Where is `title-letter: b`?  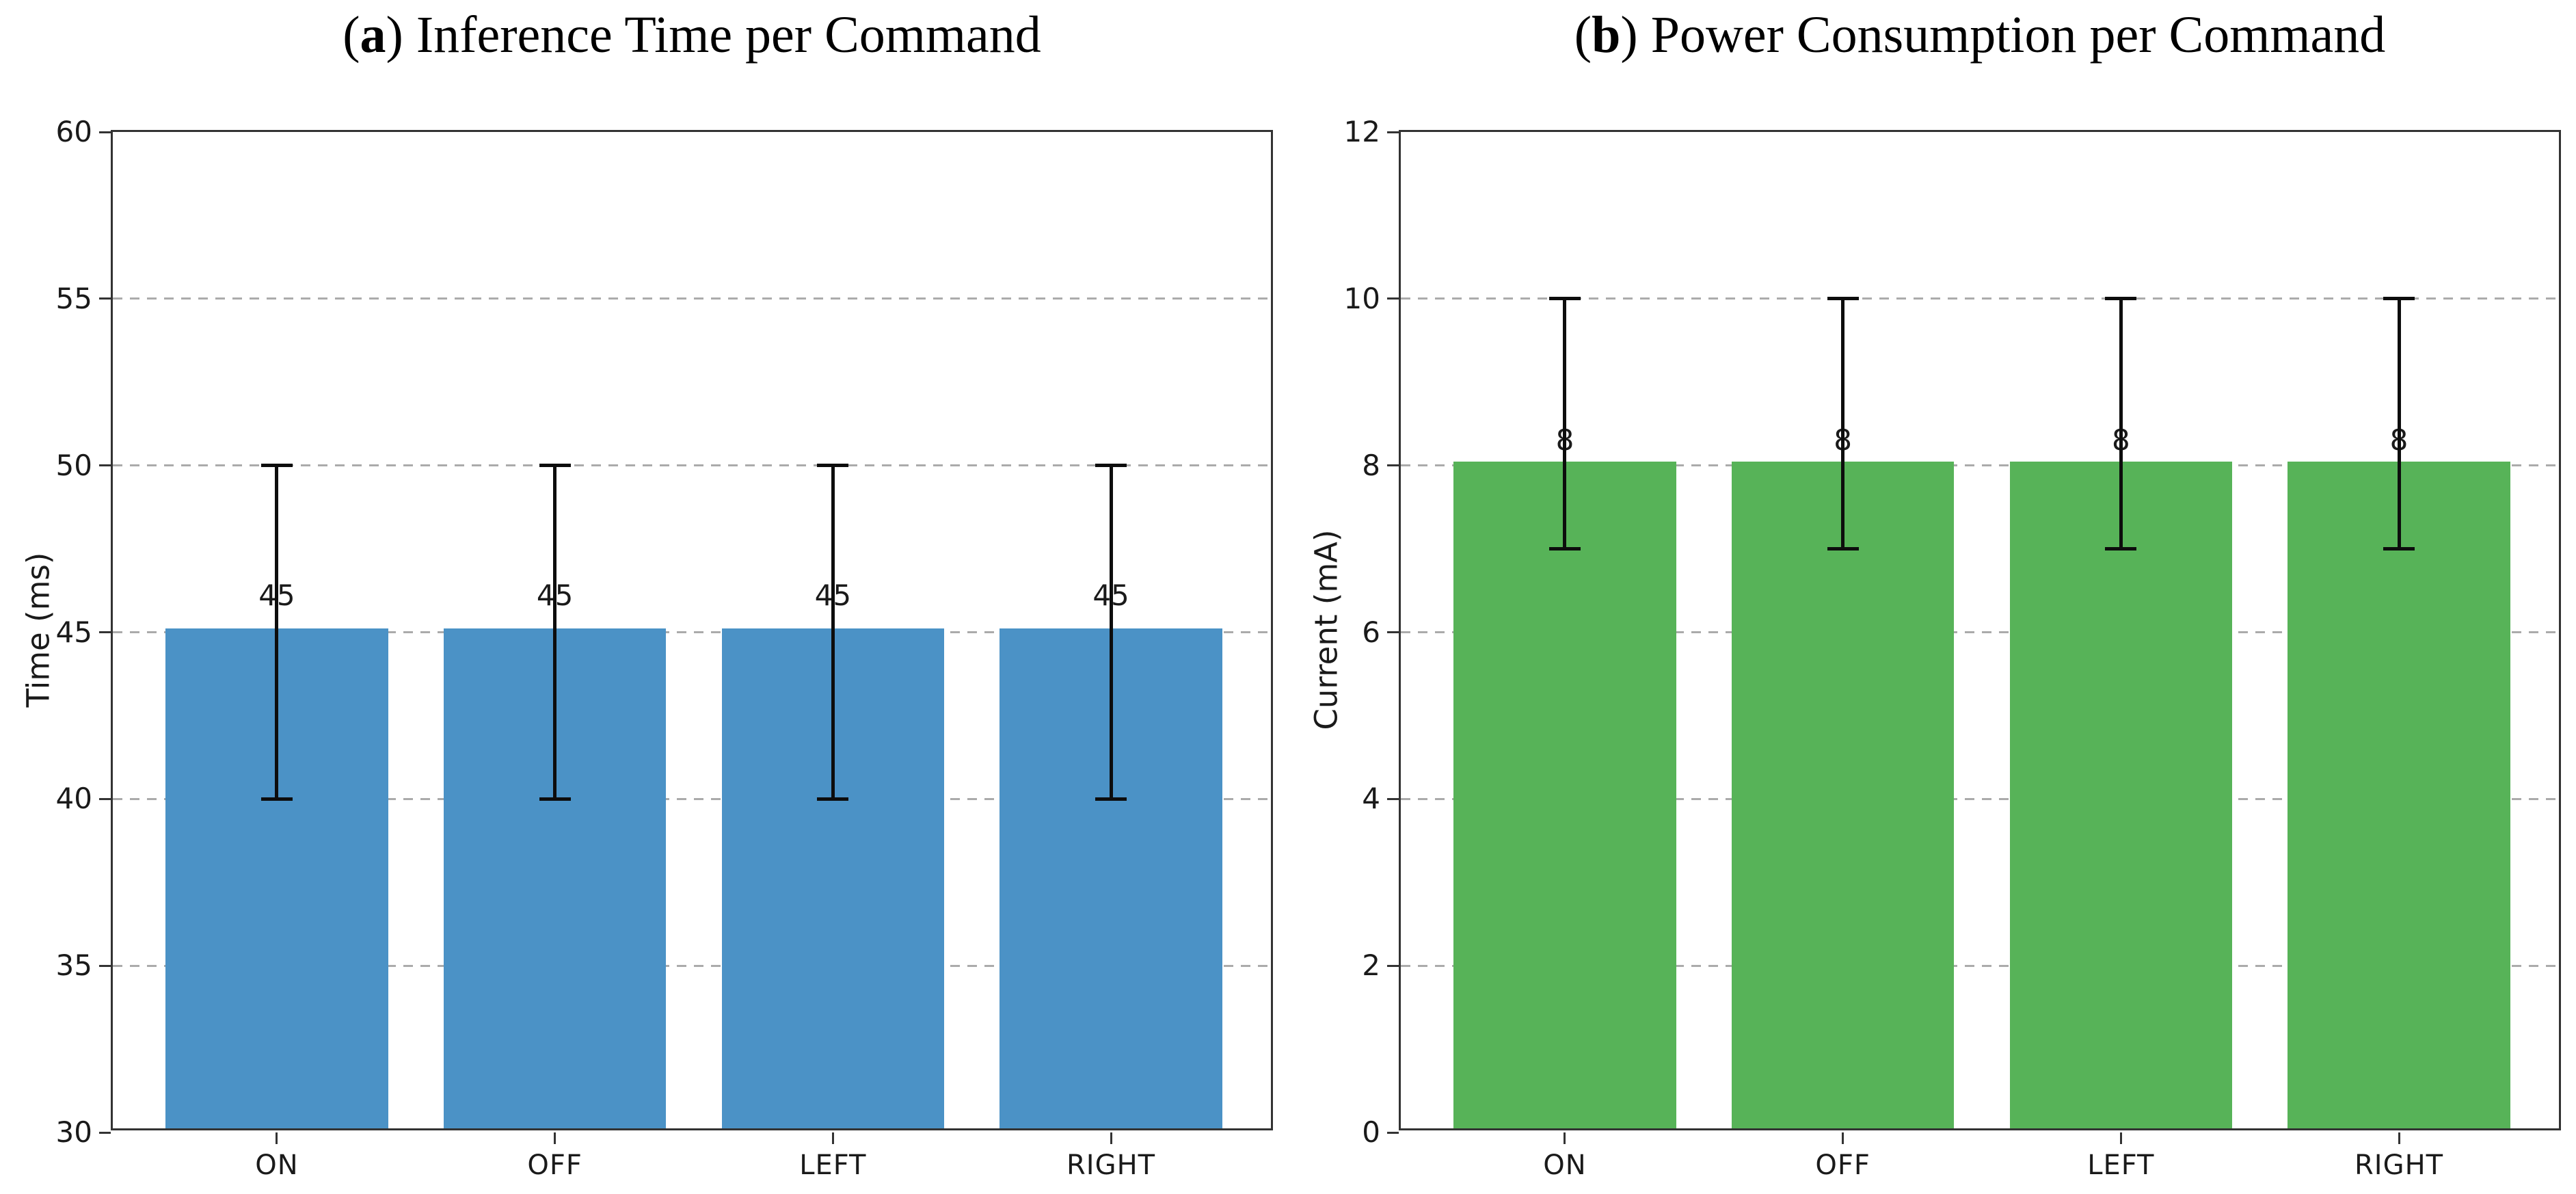 title-letter: b is located at coordinates (1606, 35).